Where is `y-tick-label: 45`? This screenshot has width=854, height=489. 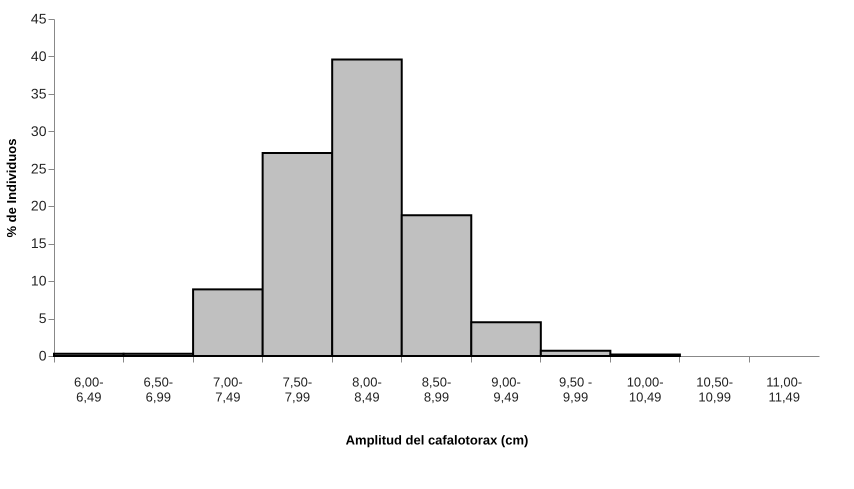
y-tick-label: 45 is located at coordinates (38, 18).